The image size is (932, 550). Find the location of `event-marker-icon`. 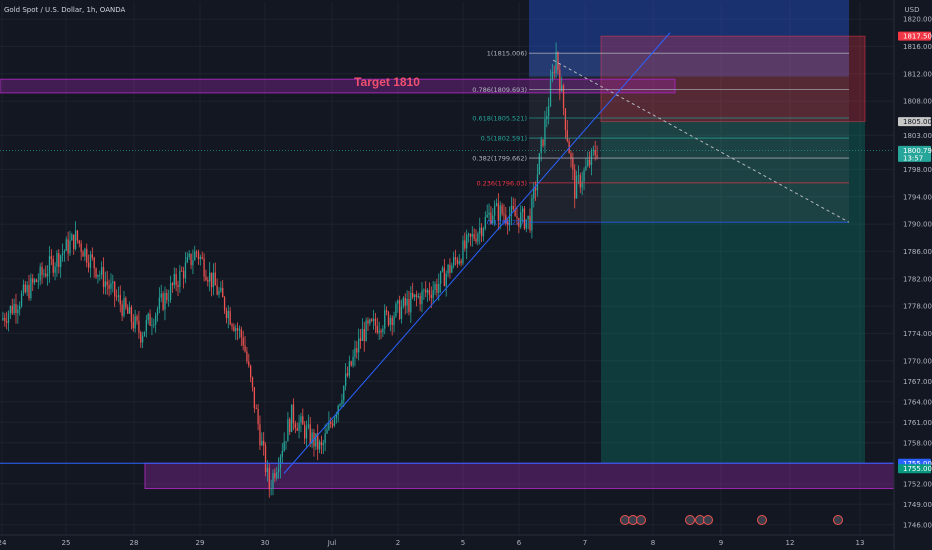

event-marker-icon is located at coordinates (838, 520).